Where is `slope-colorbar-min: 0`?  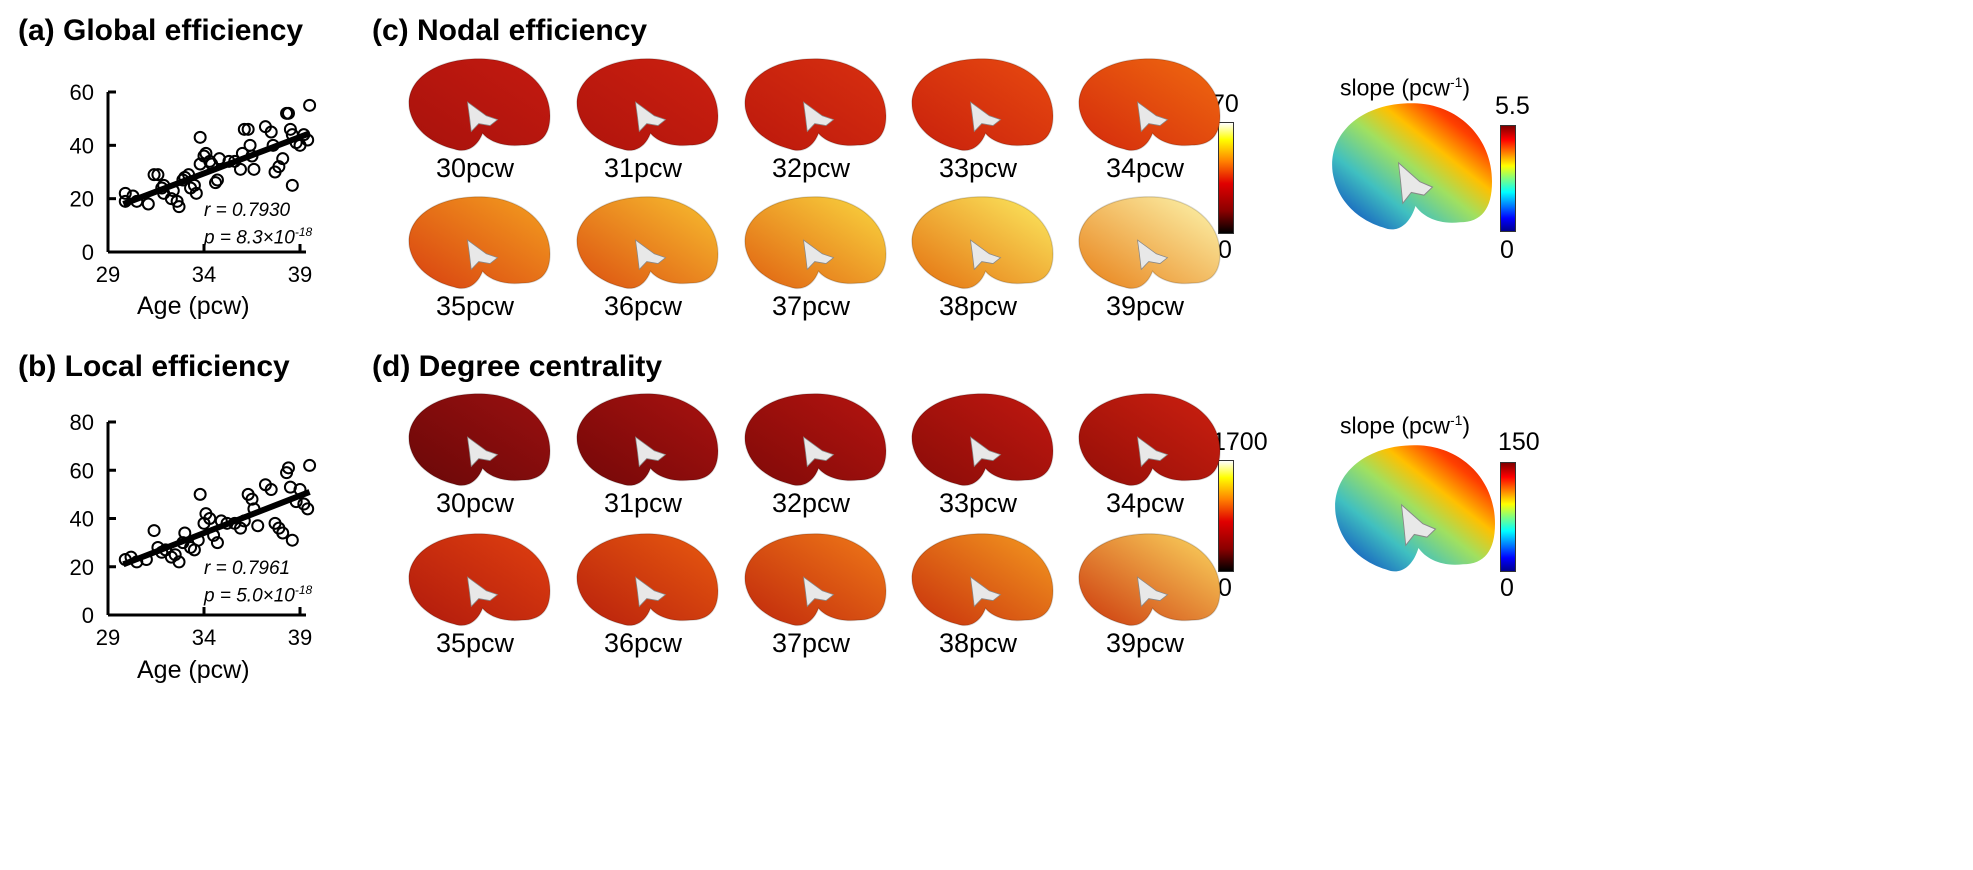
slope-colorbar-min: 0 is located at coordinates (1507, 250).